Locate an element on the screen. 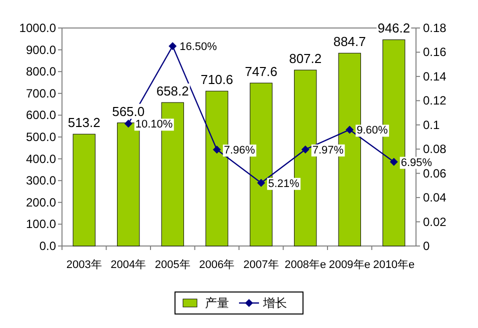  data-label: 9.60% is located at coordinates (372, 130).